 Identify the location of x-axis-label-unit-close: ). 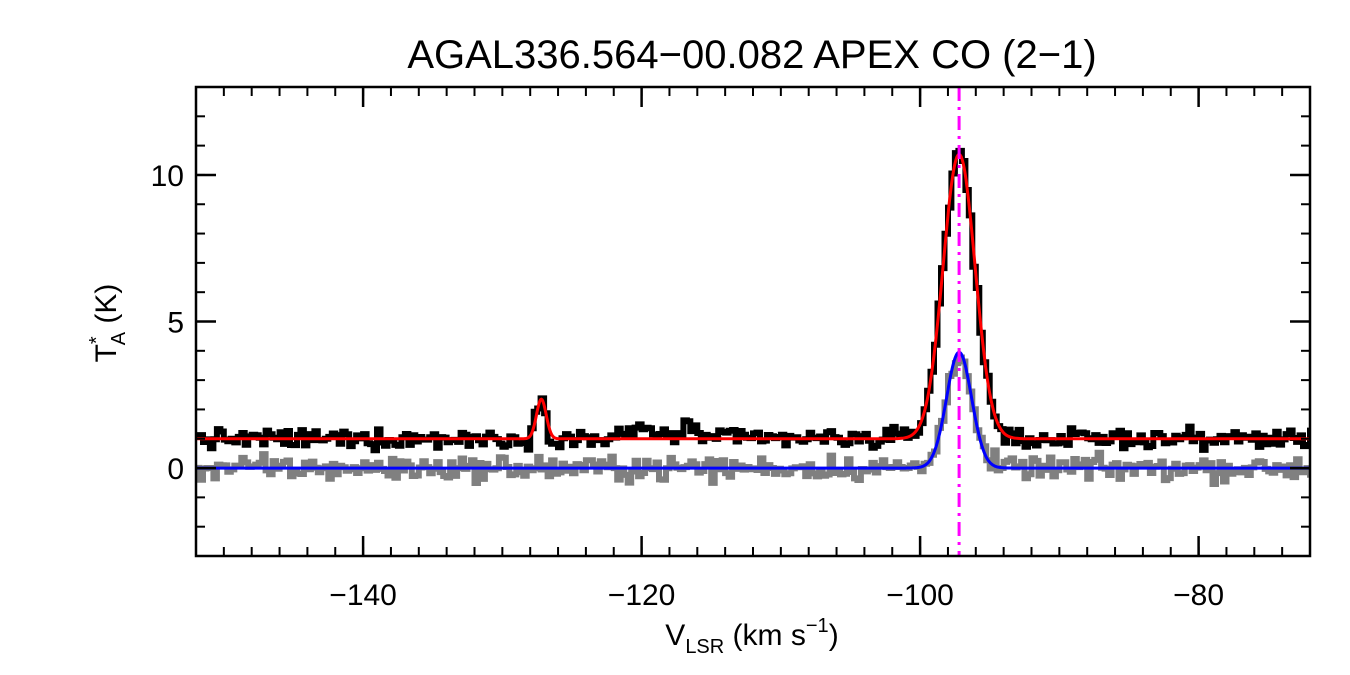
(834, 635).